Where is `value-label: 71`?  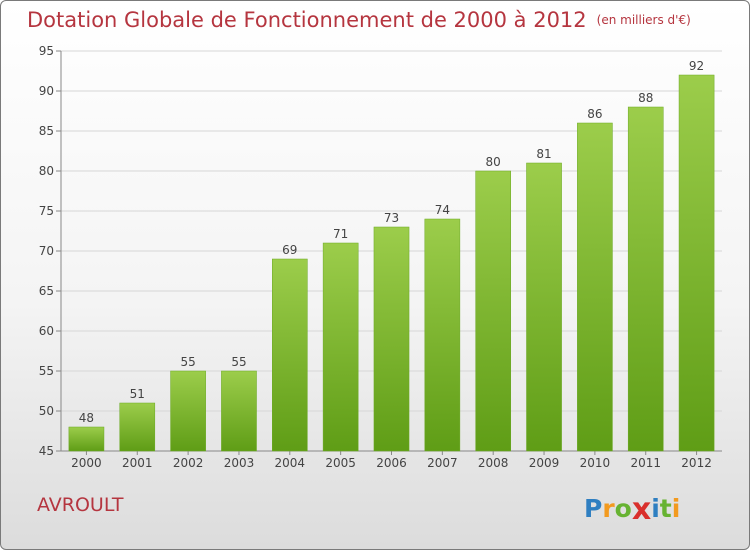 value-label: 71 is located at coordinates (340, 234).